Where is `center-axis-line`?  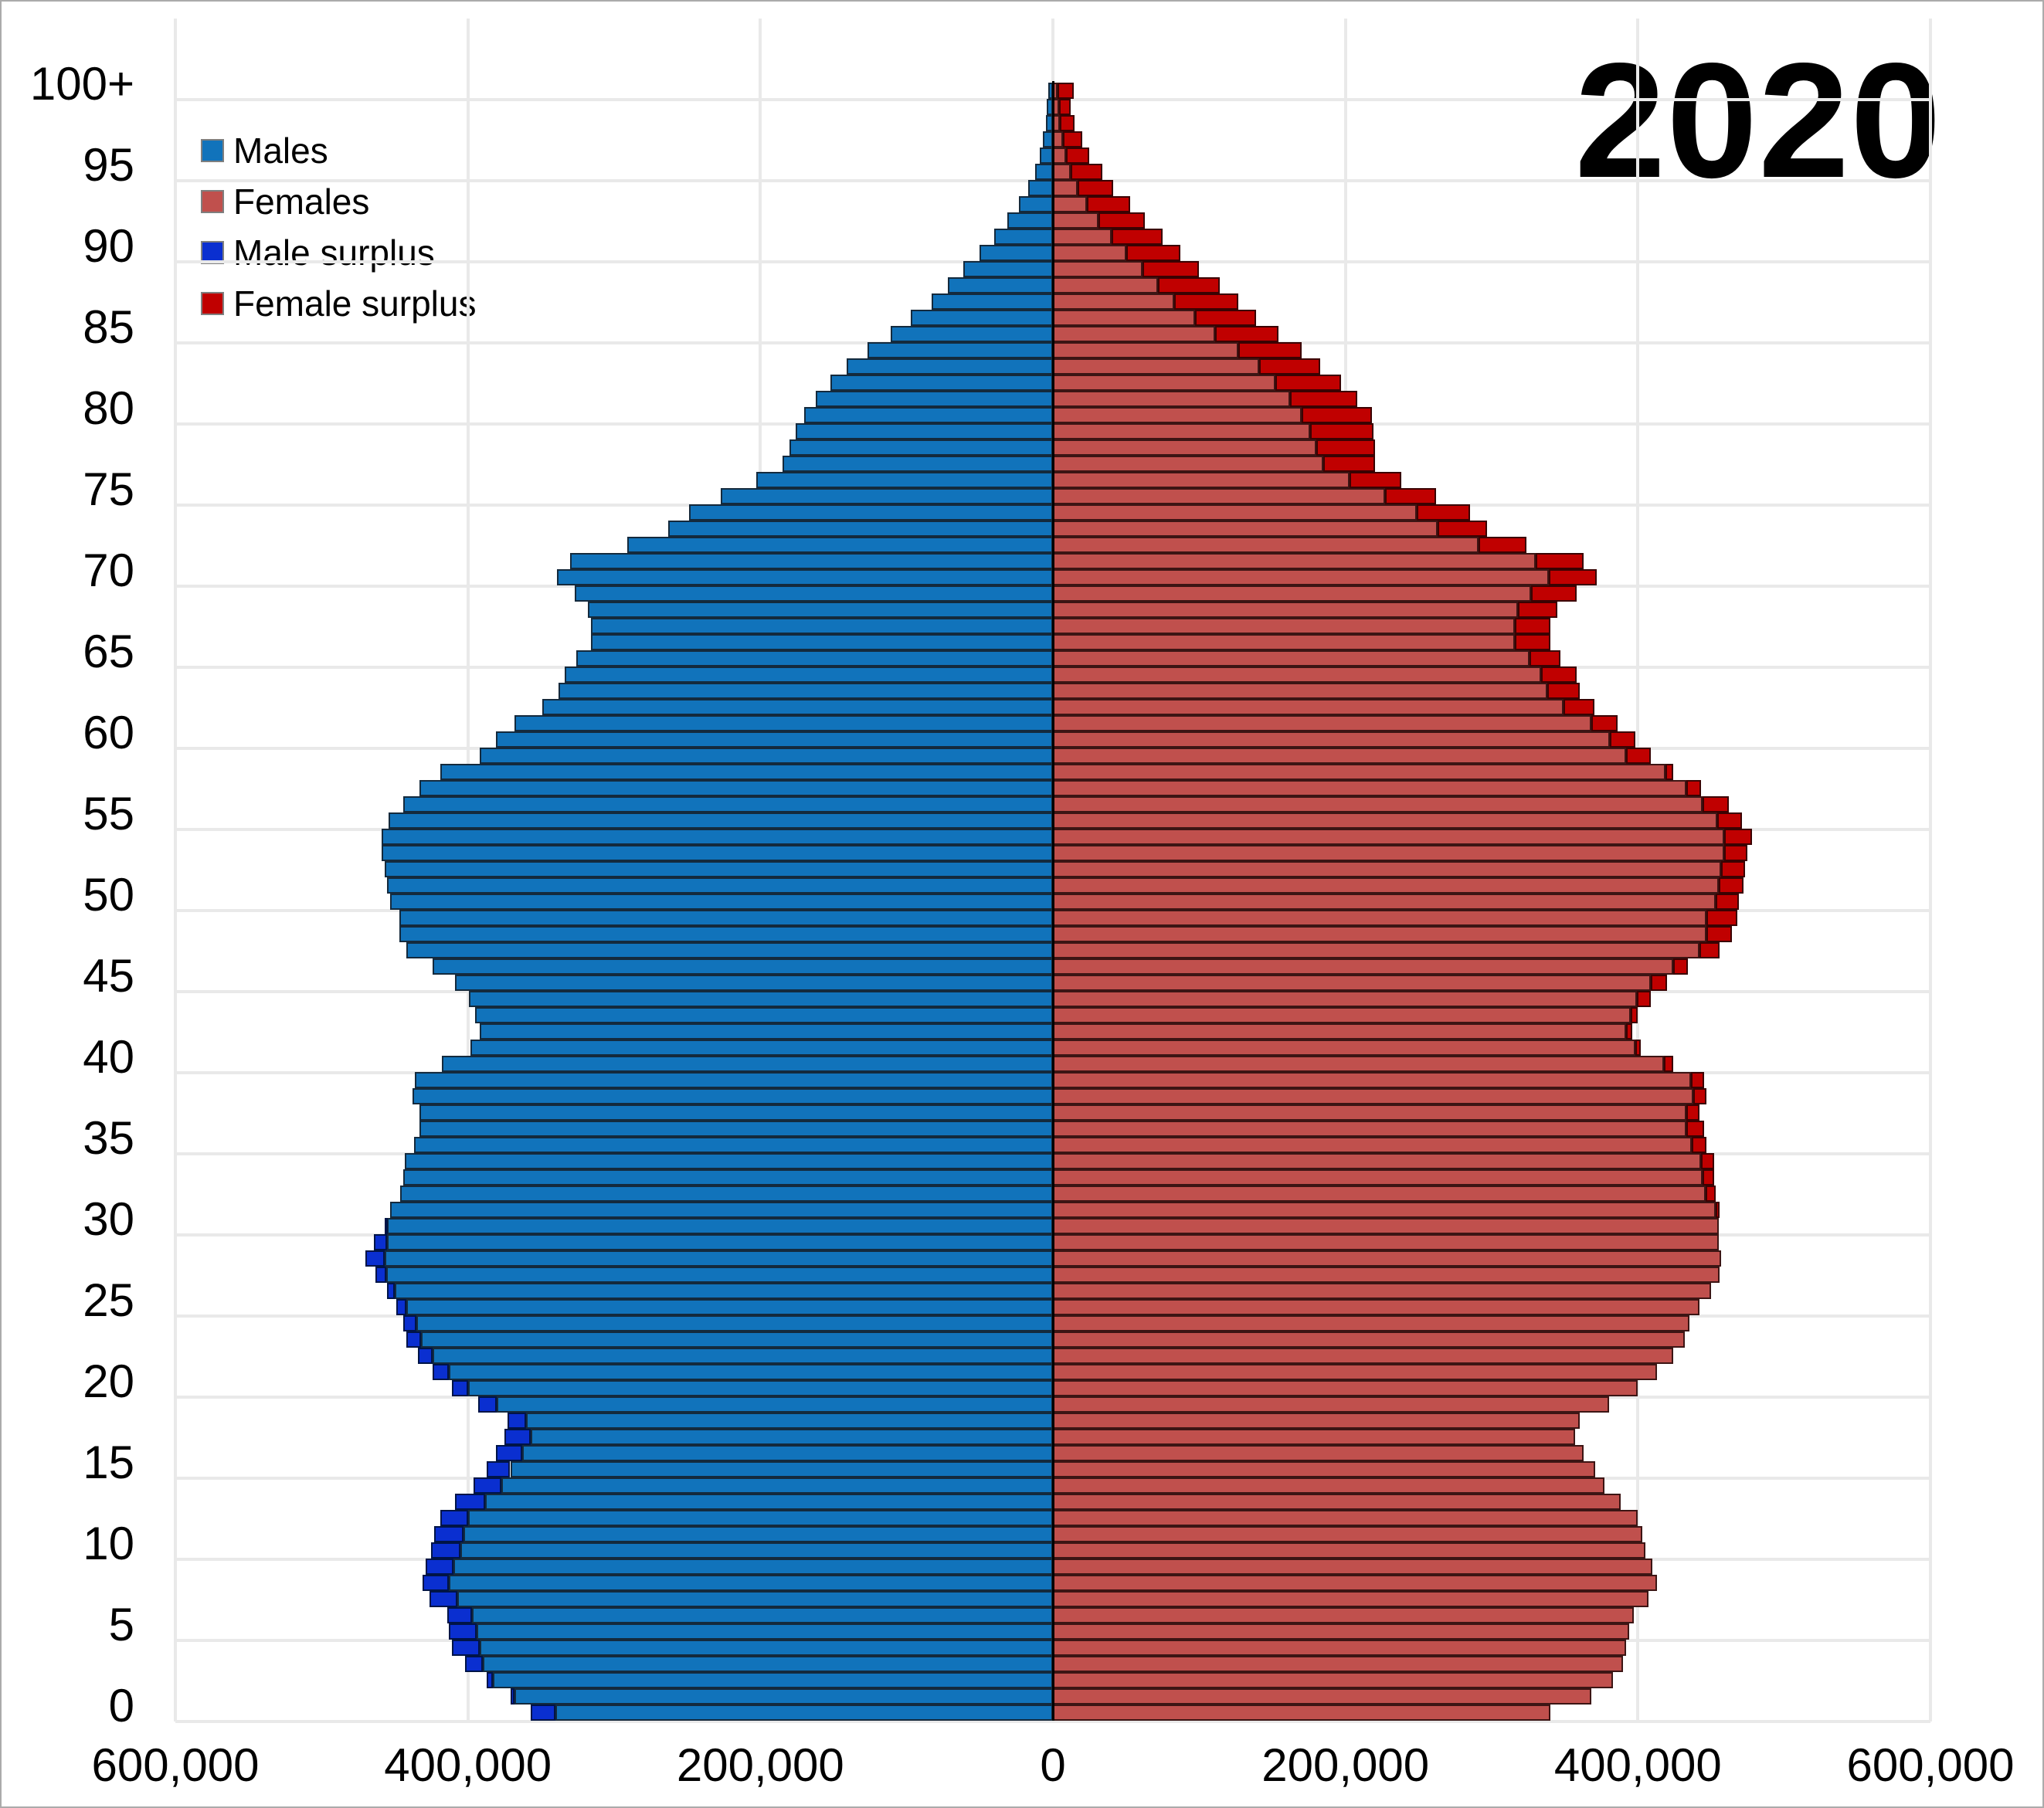
center-axis-line is located at coordinates (1053, 901).